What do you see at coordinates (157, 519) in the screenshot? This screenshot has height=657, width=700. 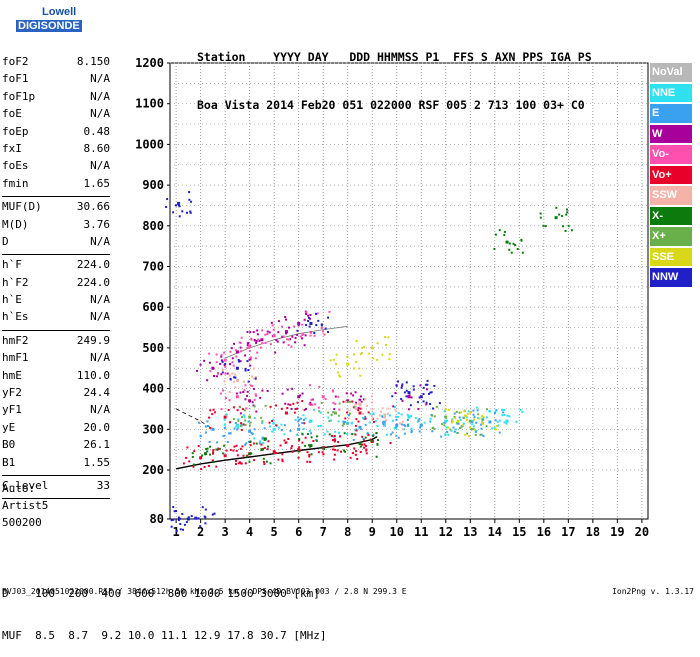 I see `y-tick-label: 80` at bounding box center [157, 519].